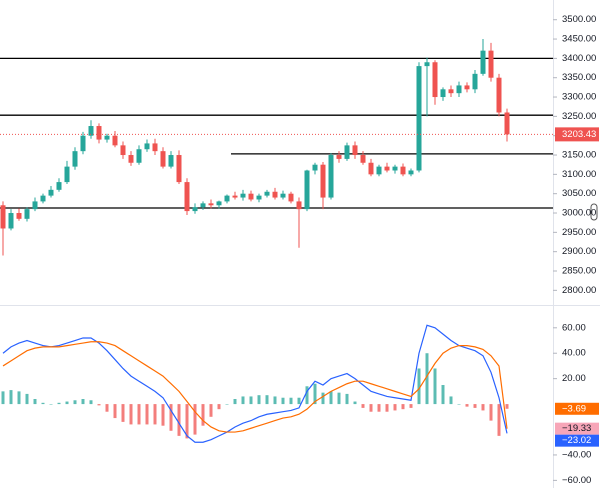 This screenshot has height=488, width=600. What do you see at coordinates (579, 232) in the screenshot?
I see `y-tick-label: 2950.00` at bounding box center [579, 232].